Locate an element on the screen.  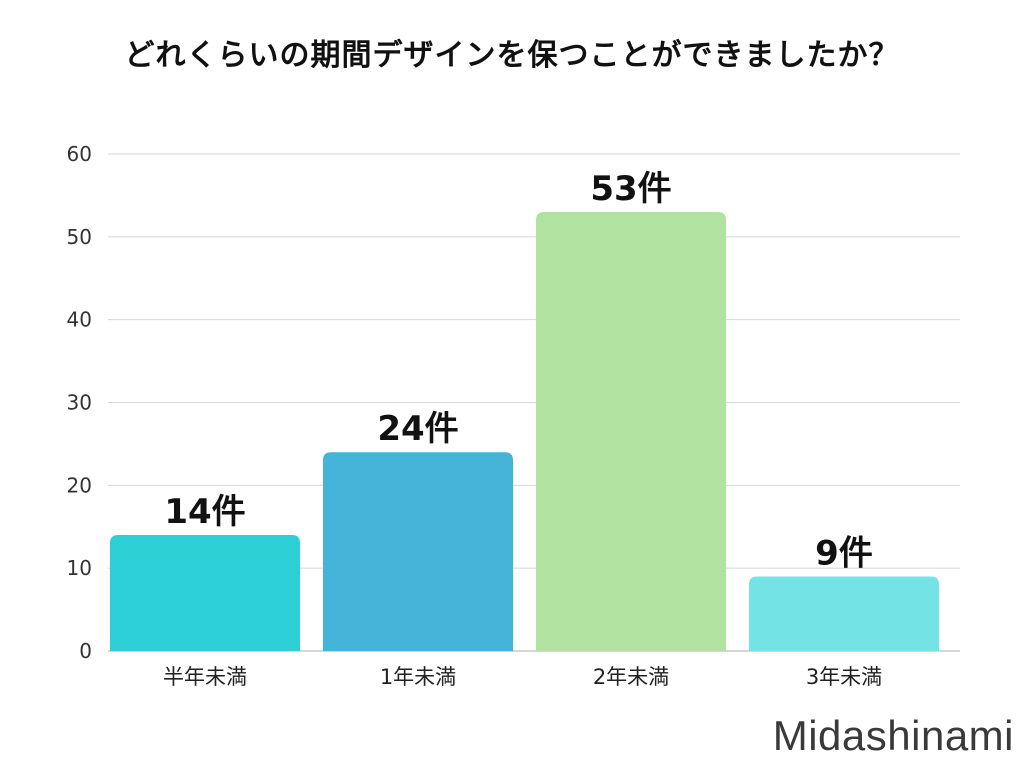
bar-value-label: 9件 is located at coordinates (844, 553).